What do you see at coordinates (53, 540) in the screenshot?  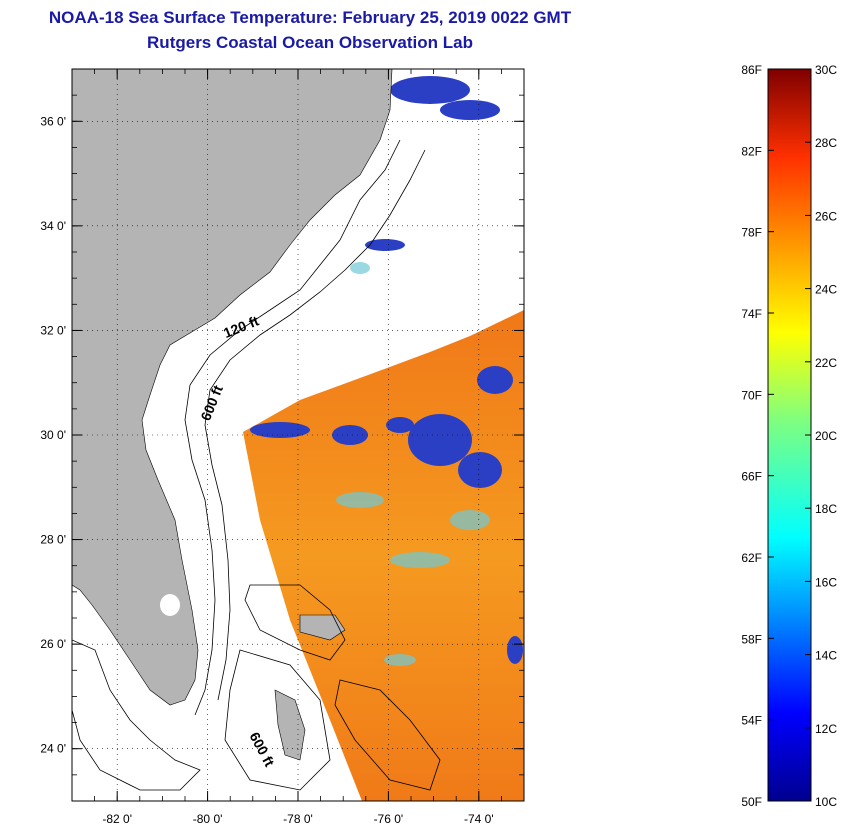 I see `lat-tick-label: 28 0'` at bounding box center [53, 540].